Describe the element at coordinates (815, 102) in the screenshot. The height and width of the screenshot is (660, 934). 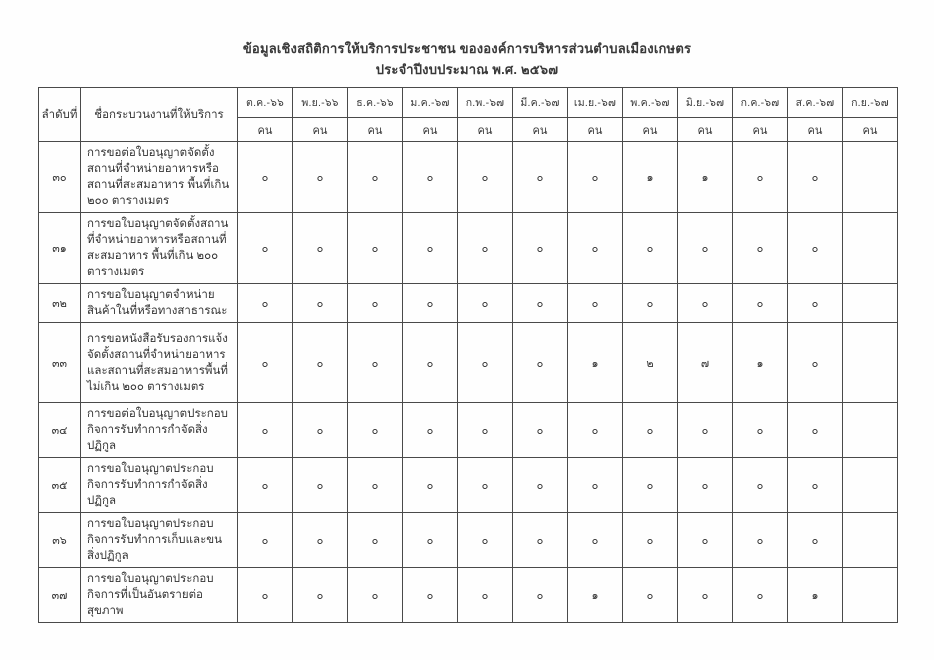
I see `month-header: ส.ค.-๖๗` at that location.